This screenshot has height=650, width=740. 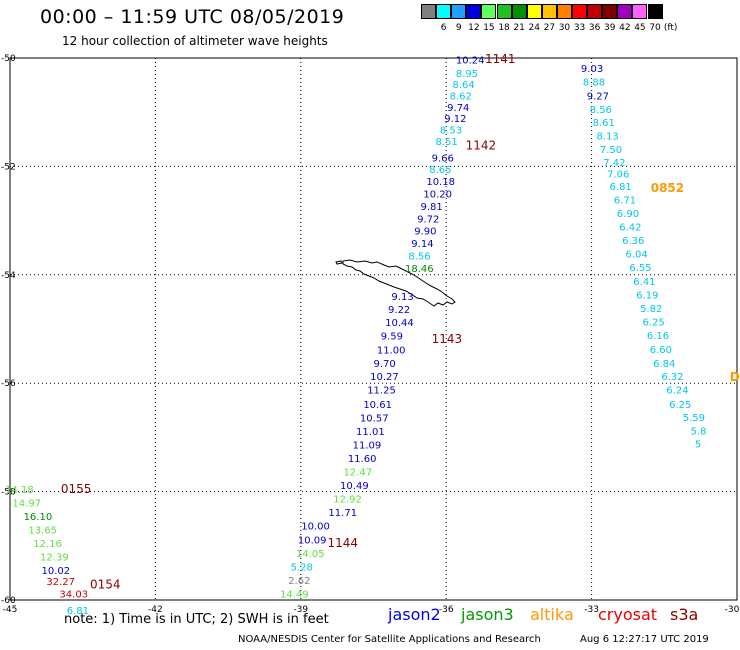 I want to click on wave-height-reading: 5.8, so click(x=698, y=431).